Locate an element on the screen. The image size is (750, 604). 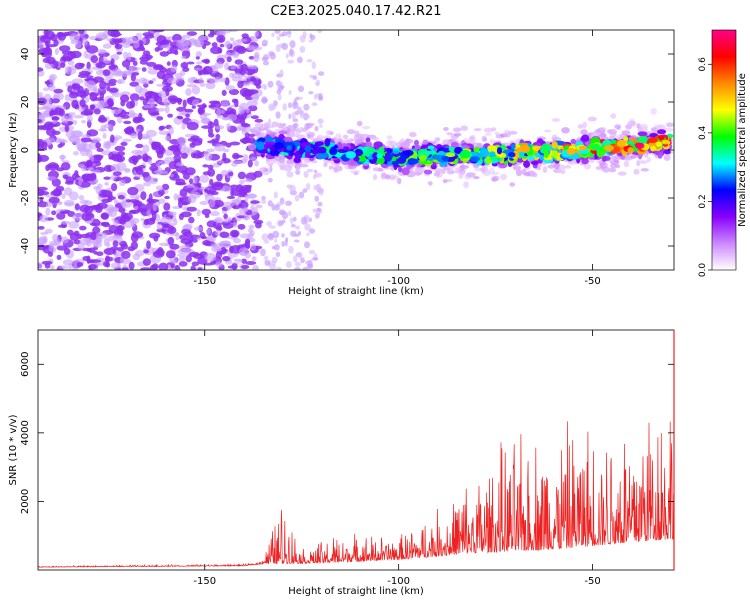
figure-title: C2E3.2025.040.17.42.R21 is located at coordinates (355, 11).